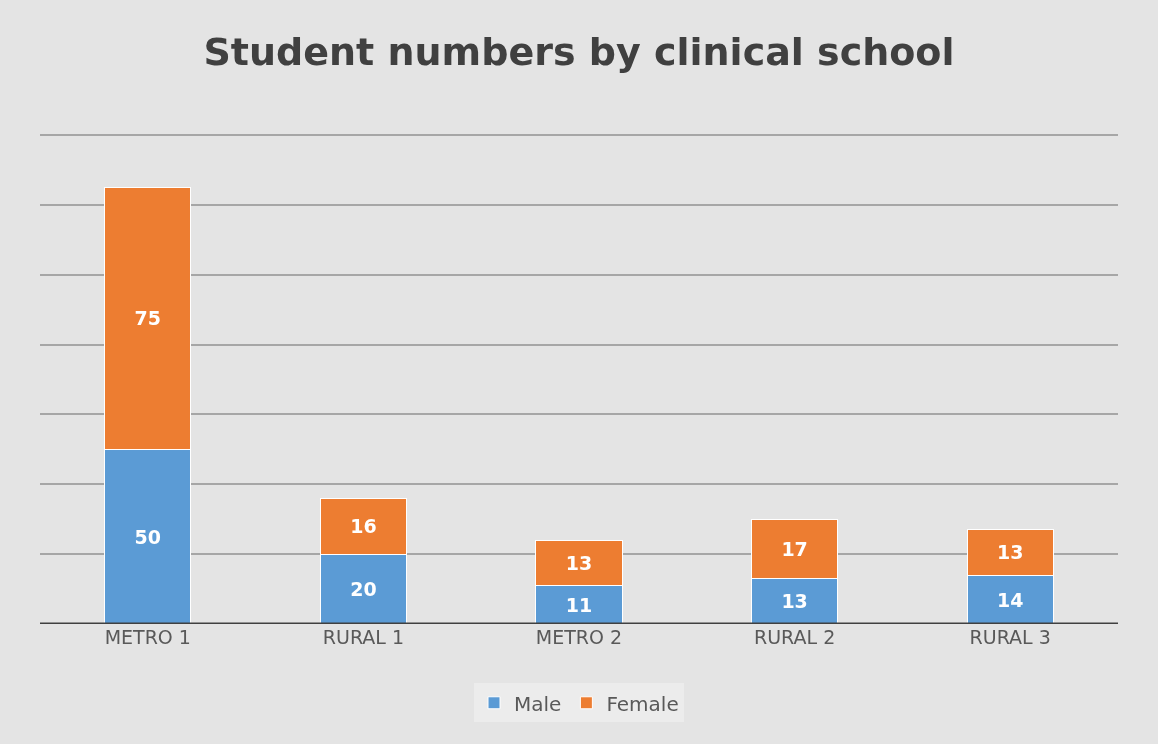  I want to click on x-tick-label: RURAL 2, so click(794, 637).